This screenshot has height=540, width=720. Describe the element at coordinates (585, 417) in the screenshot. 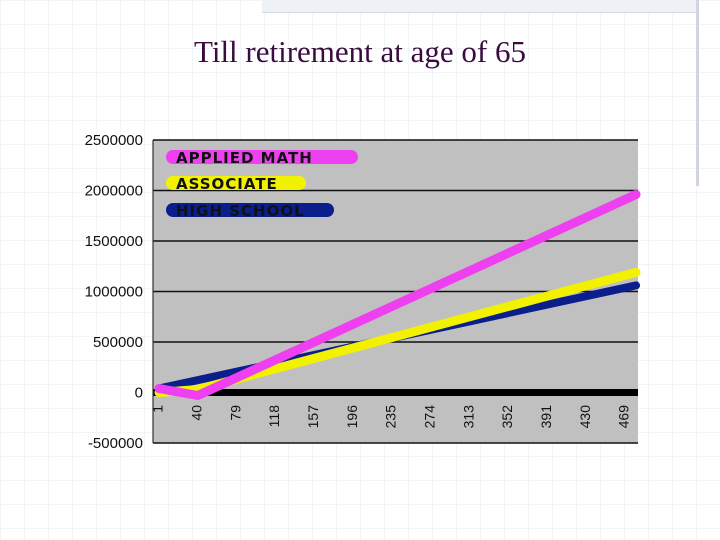

I see `x-tick-label: 430` at that location.